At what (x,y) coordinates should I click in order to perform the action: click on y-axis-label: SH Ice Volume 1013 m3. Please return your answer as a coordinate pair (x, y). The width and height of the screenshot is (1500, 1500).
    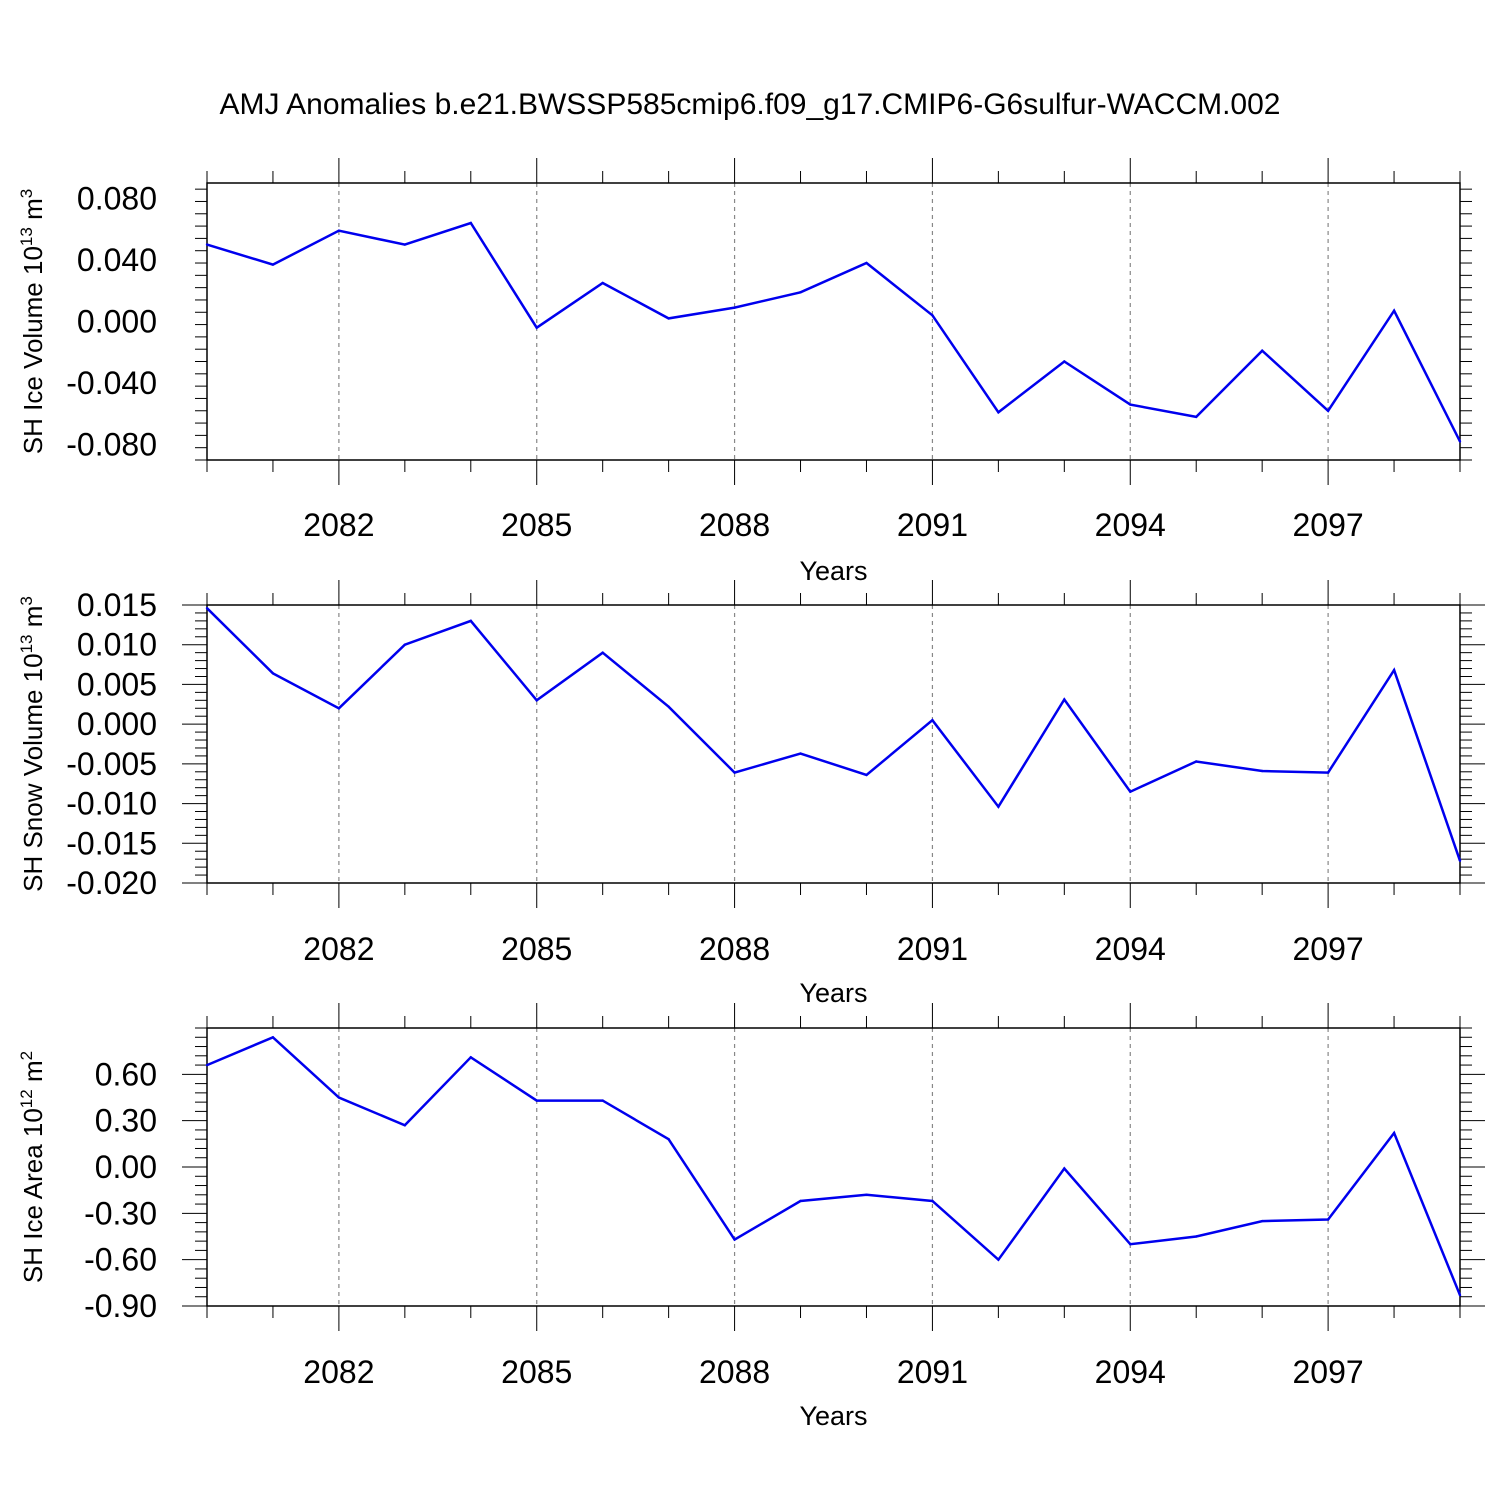
    Looking at the image, I should click on (32, 321).